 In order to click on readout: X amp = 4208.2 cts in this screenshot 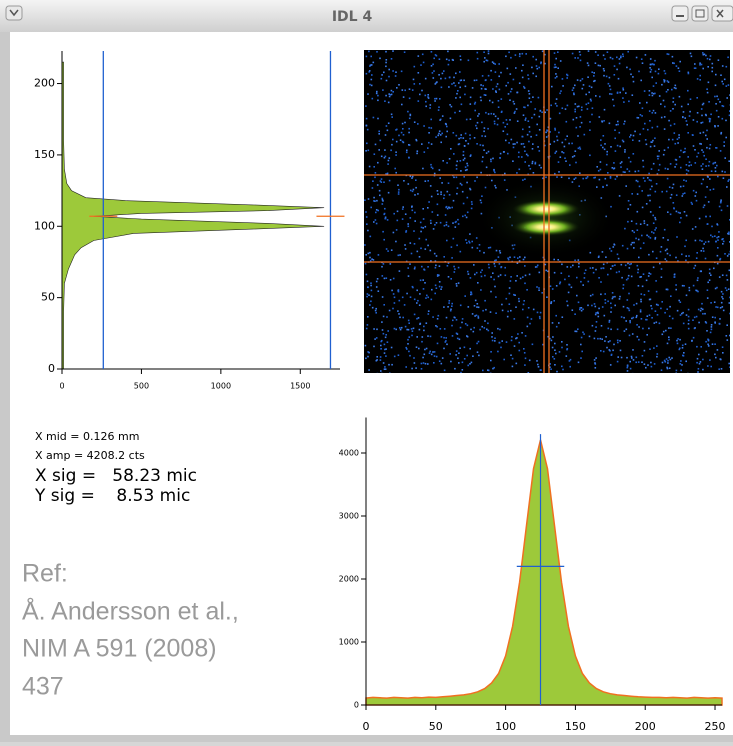, I will do `click(90, 455)`.